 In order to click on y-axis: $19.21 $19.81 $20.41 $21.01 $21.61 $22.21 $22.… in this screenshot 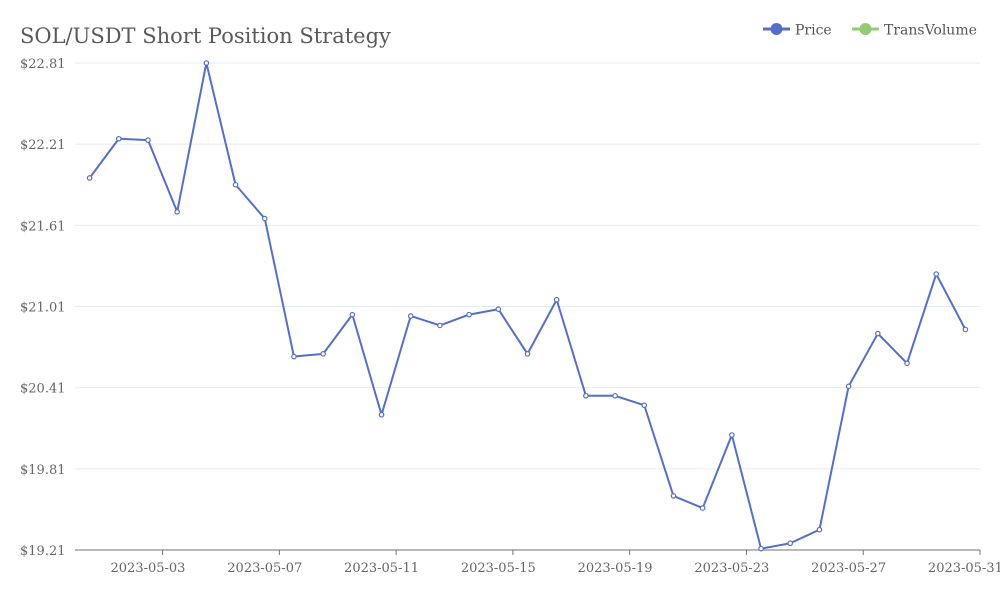, I will do `click(43, 308)`.